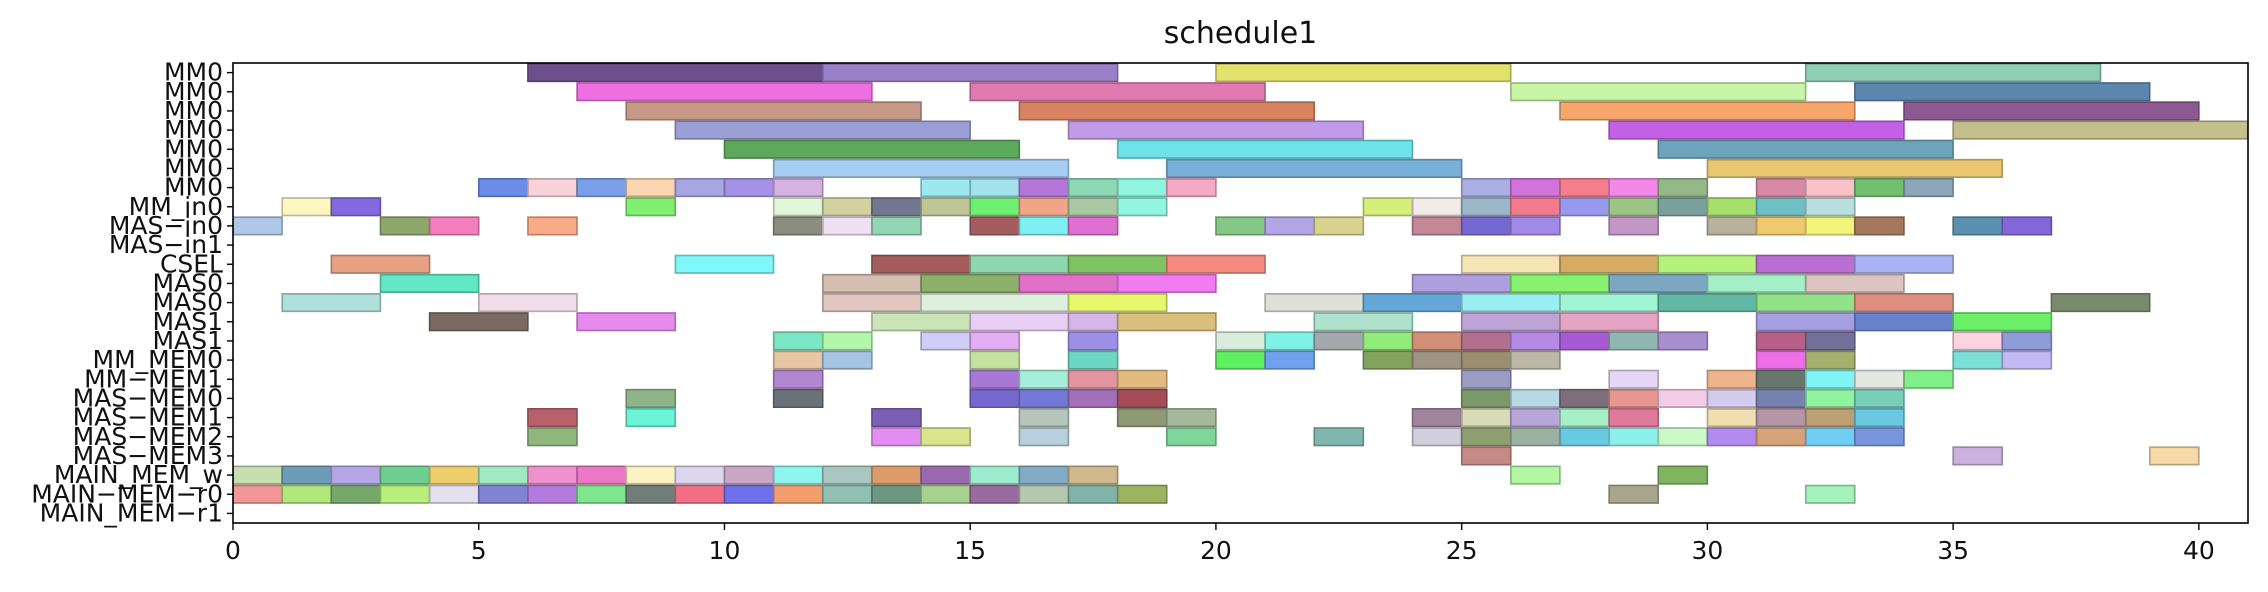 The image size is (2268, 592). Describe the element at coordinates (188, 340) in the screenshot. I see `y-tick-label: MAS1` at that location.